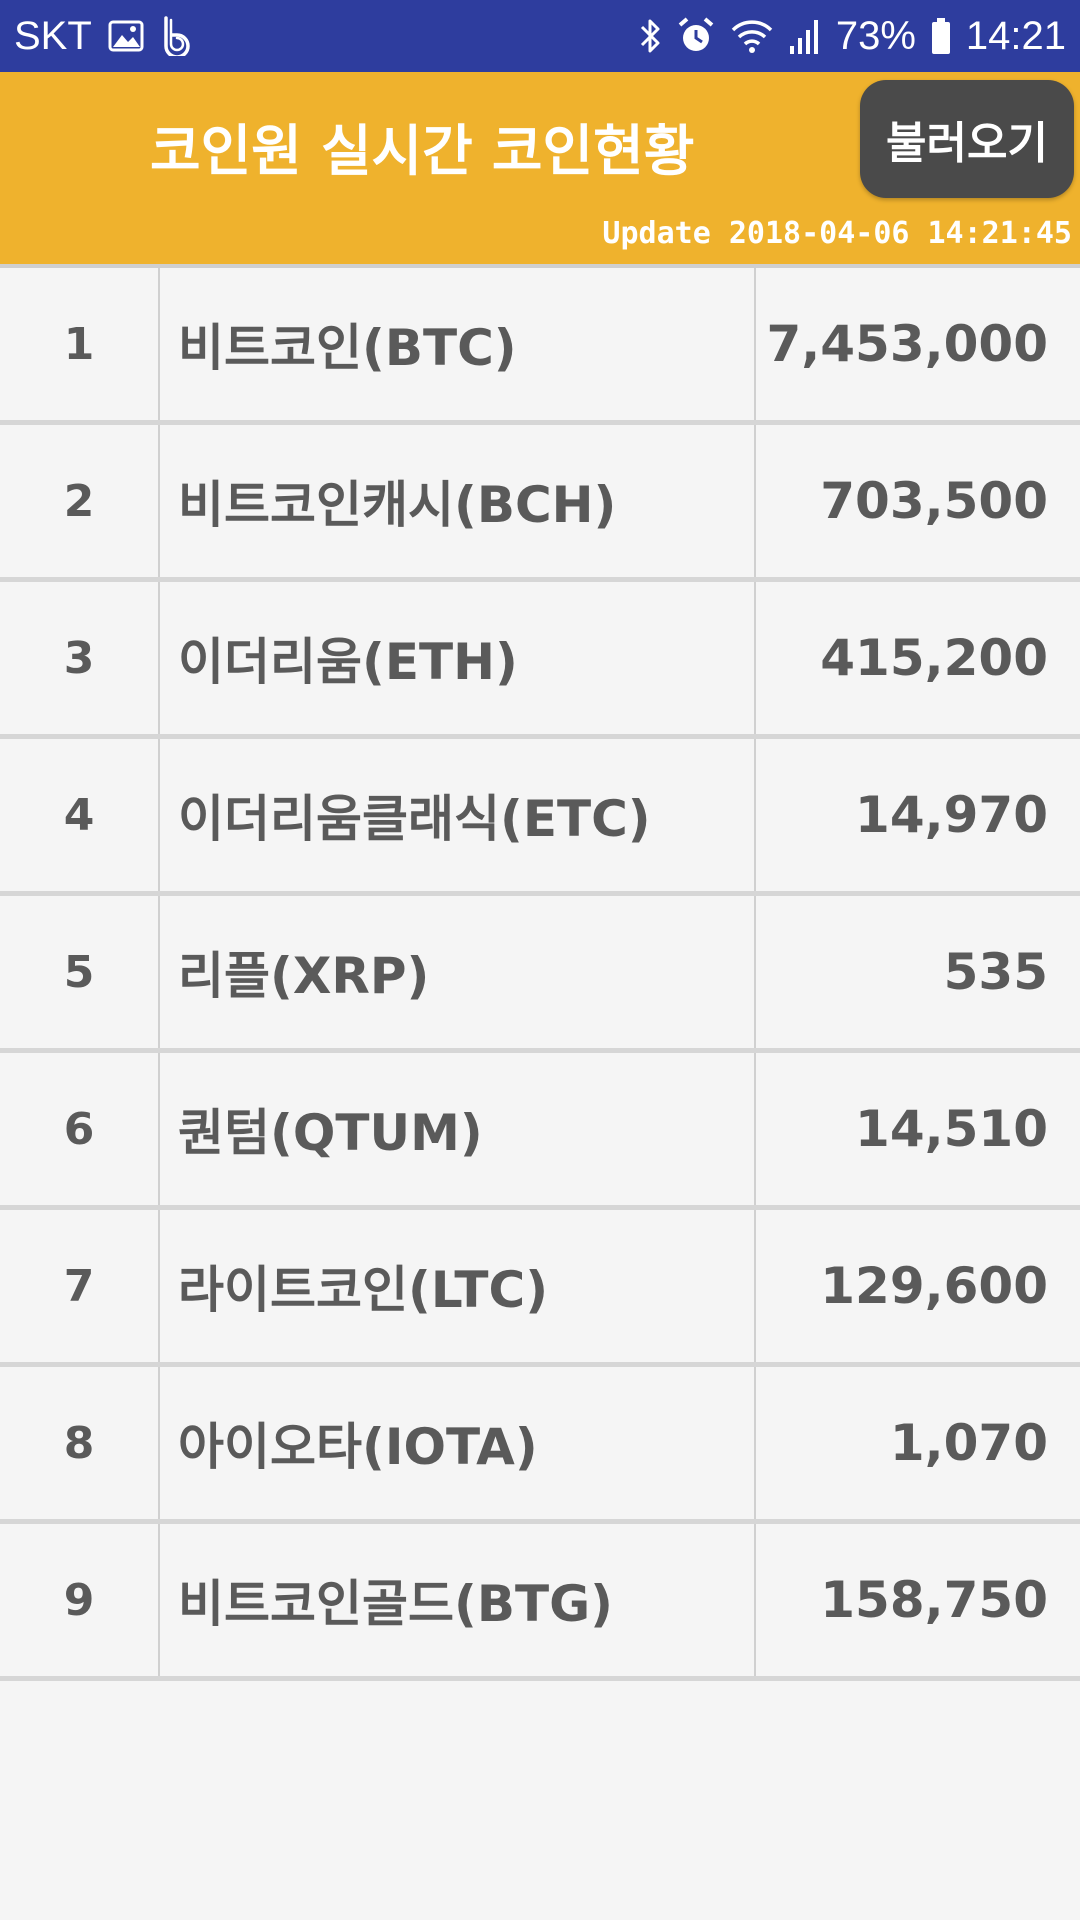  Describe the element at coordinates (650, 36) in the screenshot. I see `bluetooth-icon` at that location.